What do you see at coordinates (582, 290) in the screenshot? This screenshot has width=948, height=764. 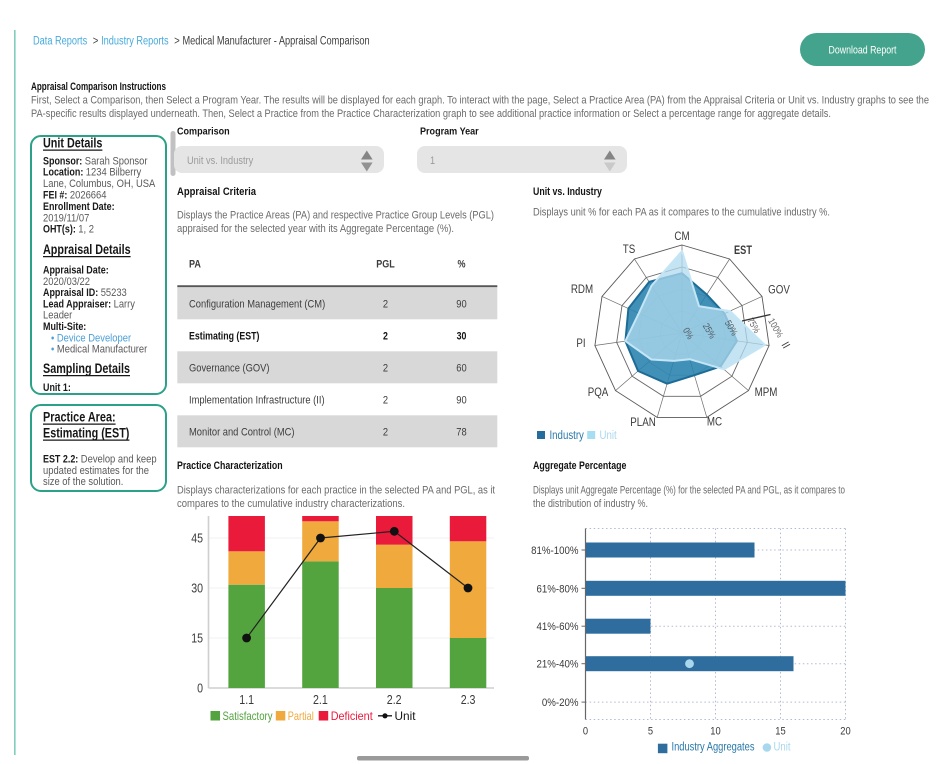 I see `svg-text: RDM` at bounding box center [582, 290].